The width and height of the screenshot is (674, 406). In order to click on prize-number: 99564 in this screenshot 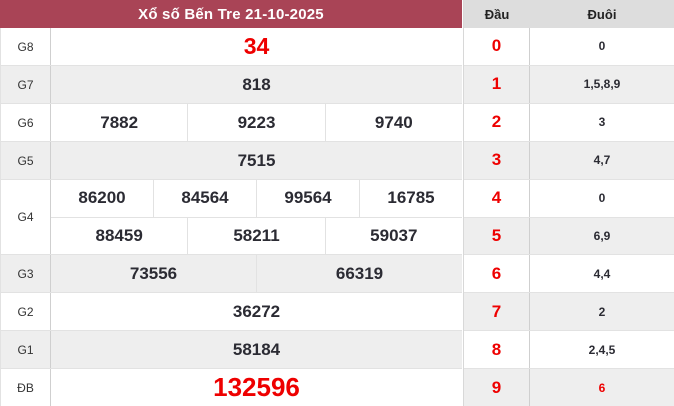, I will do `click(308, 198)`.